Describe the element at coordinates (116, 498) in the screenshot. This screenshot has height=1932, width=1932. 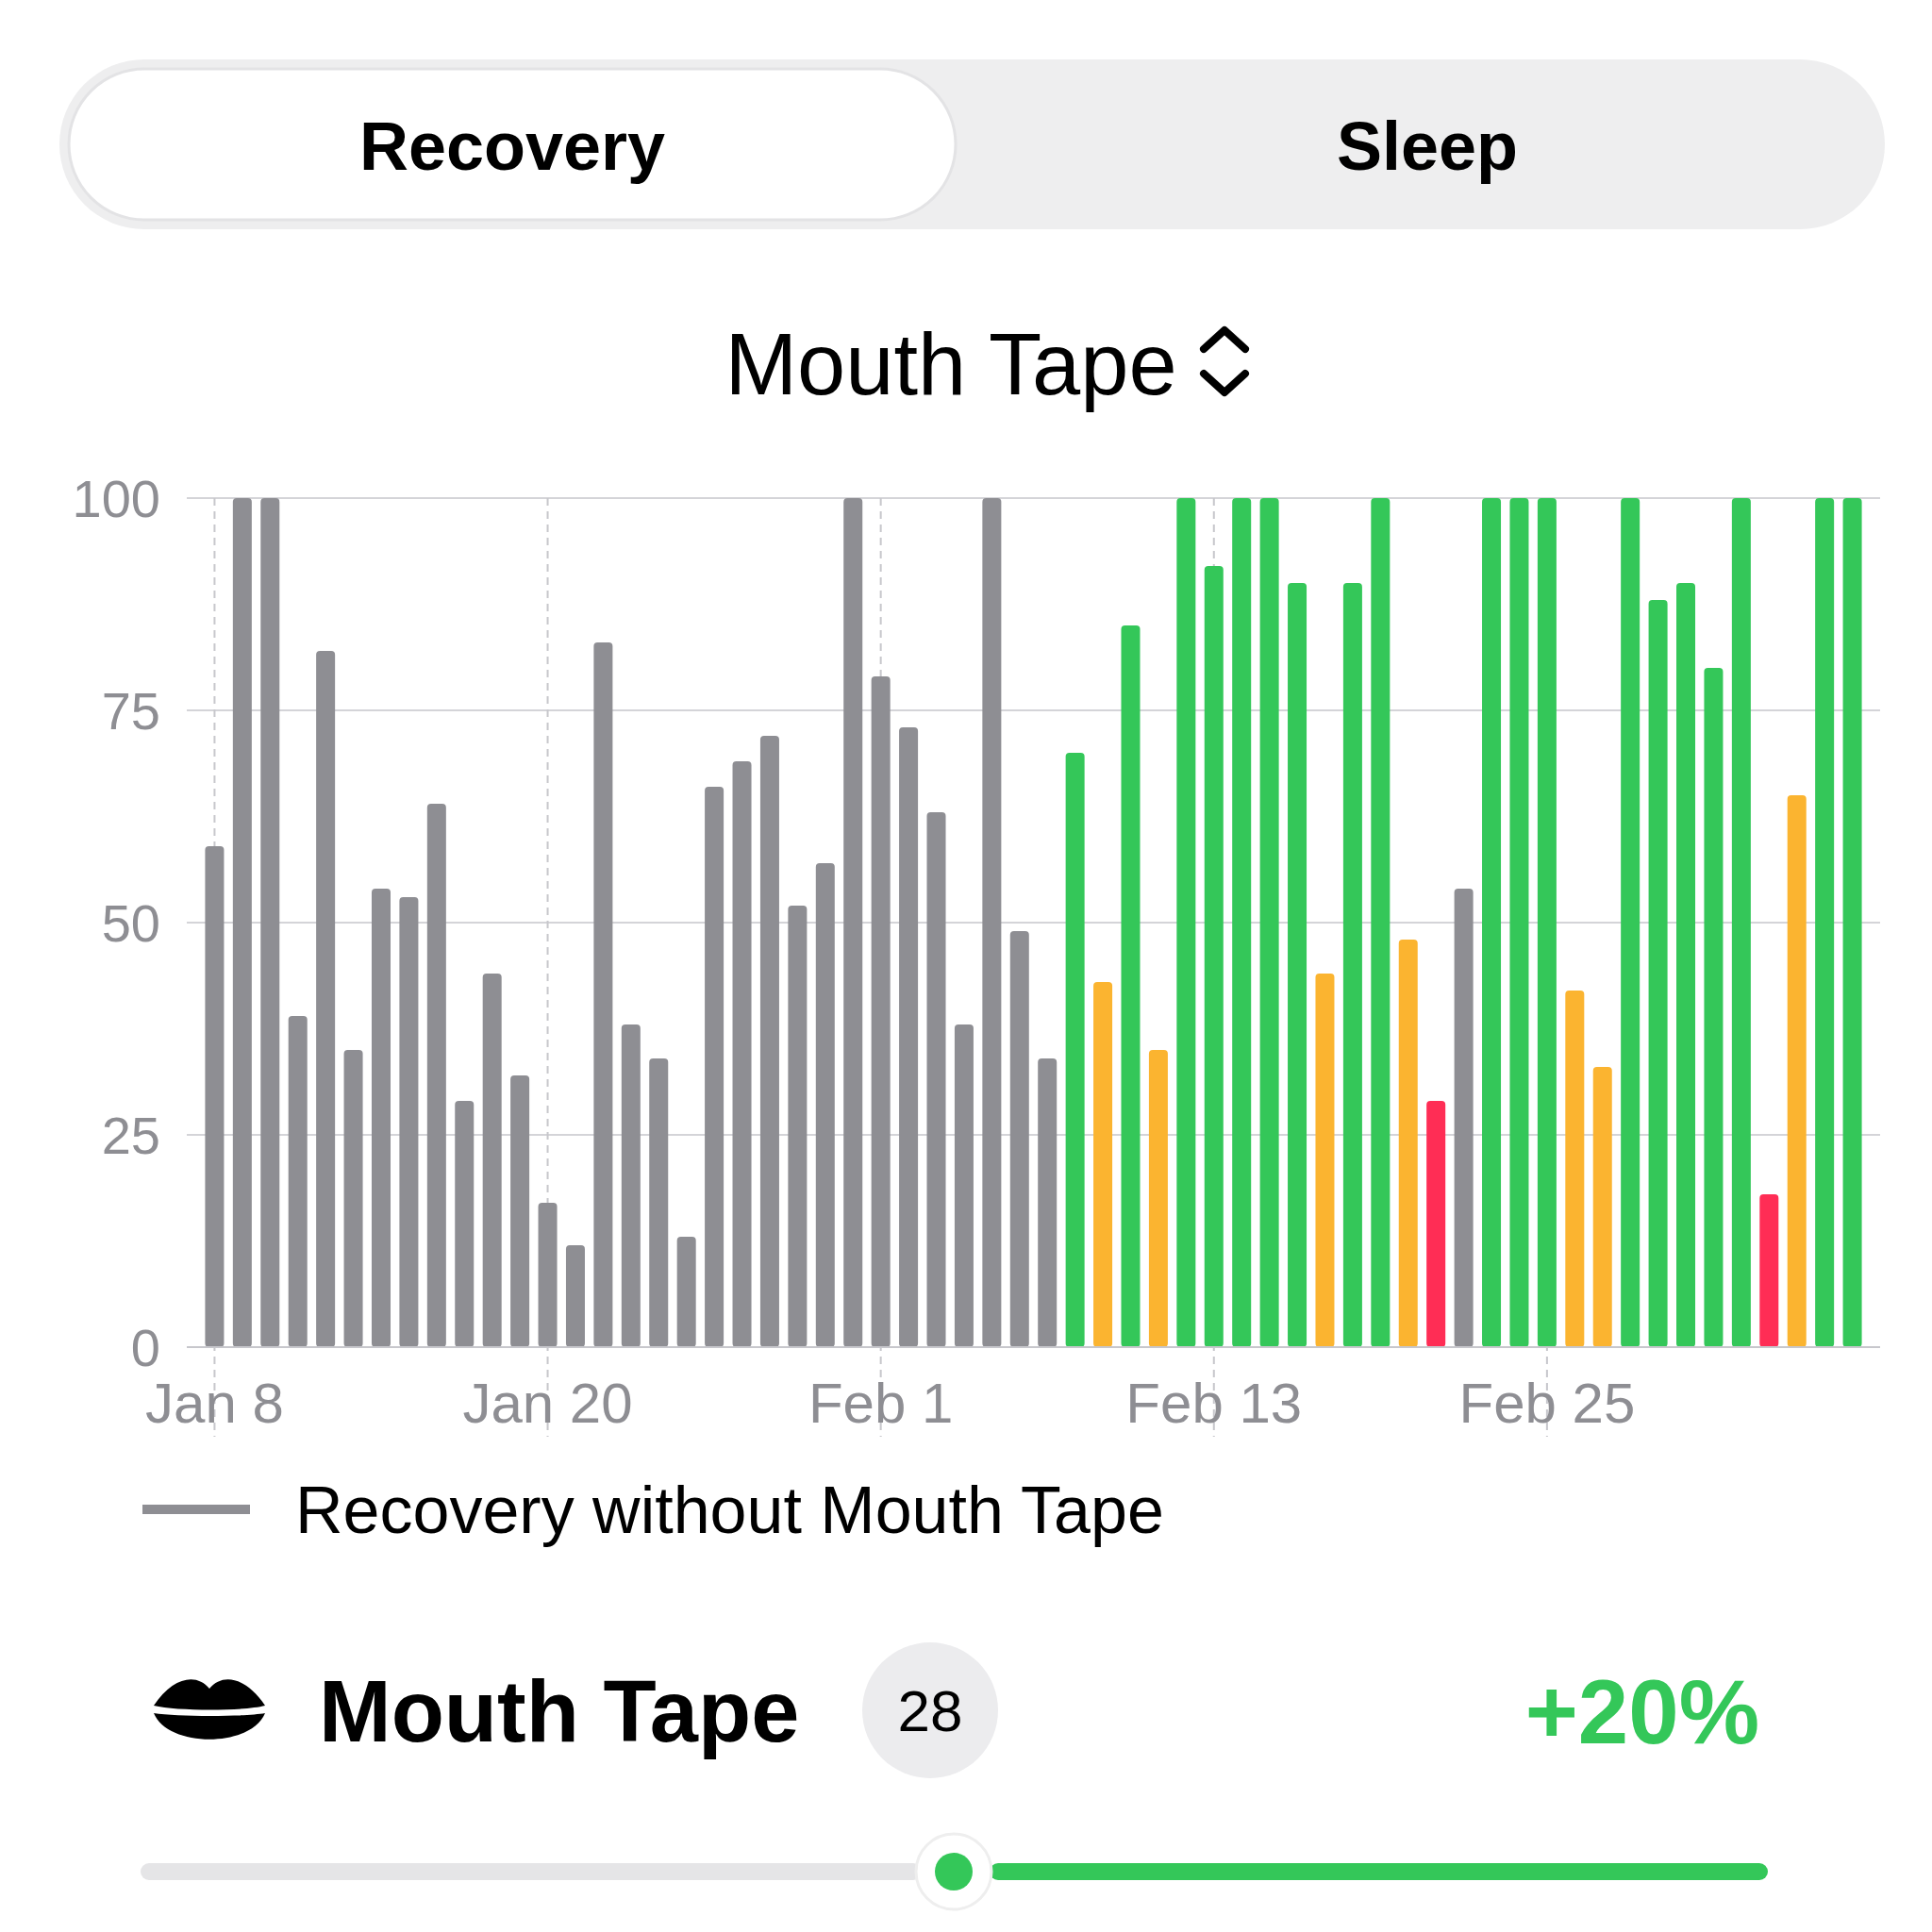
I see `y-tick-label: 100` at that location.